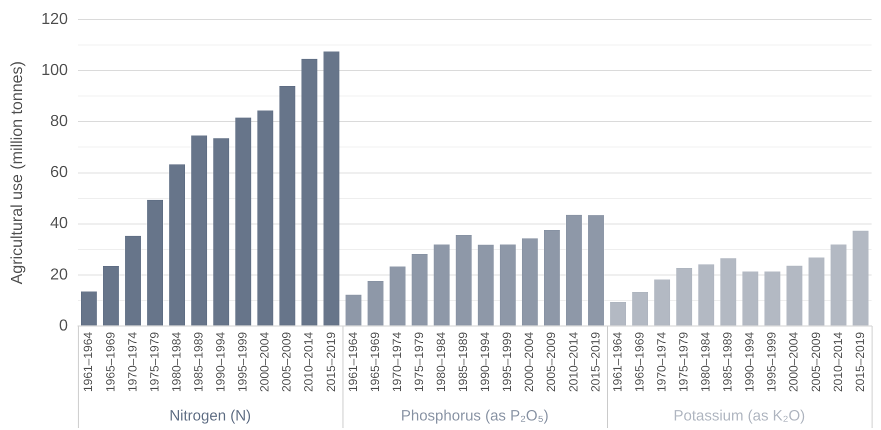 The width and height of the screenshot is (881, 430). I want to click on y-tick-label: 40, so click(59, 223).